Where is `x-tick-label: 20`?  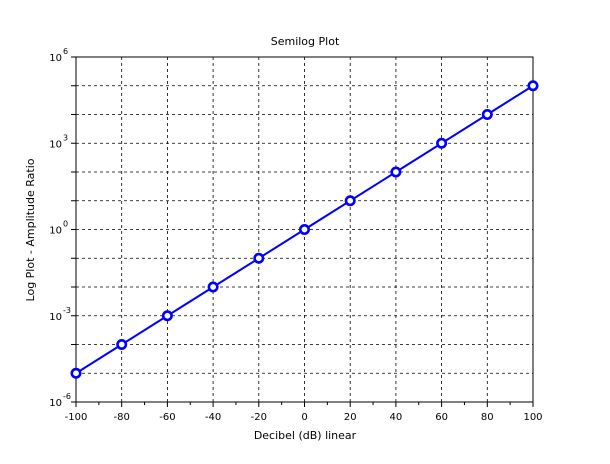 x-tick-label: 20 is located at coordinates (350, 417).